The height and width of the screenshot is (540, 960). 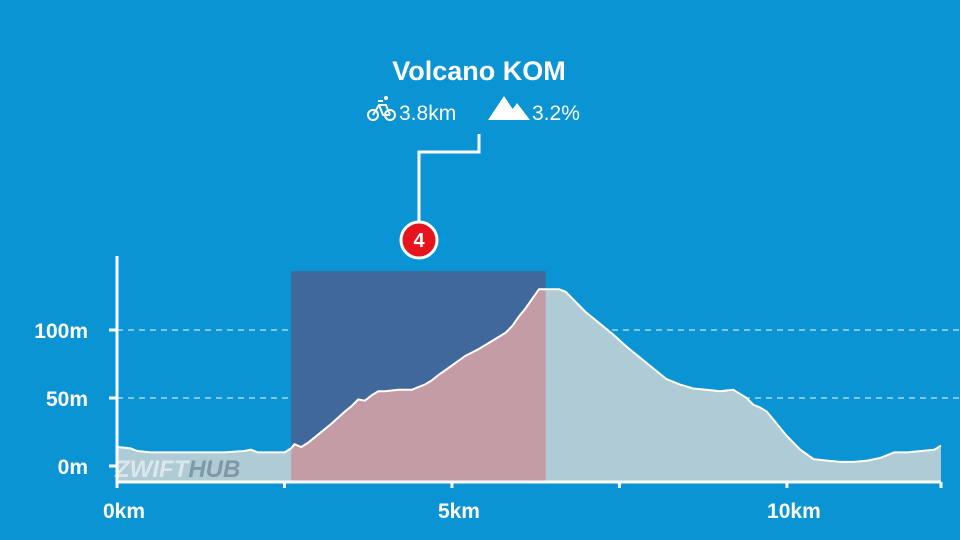 What do you see at coordinates (214, 469) in the screenshot?
I see `watermark-hub: HUB` at bounding box center [214, 469].